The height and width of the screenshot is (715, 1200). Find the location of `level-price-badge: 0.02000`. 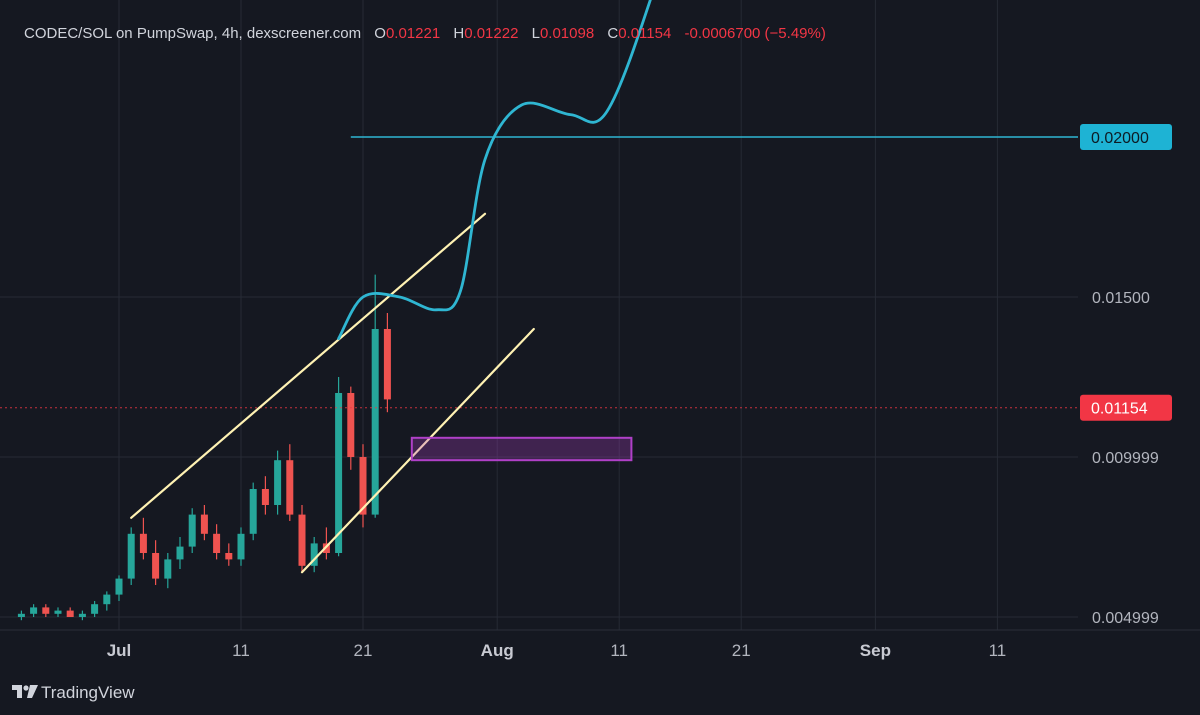

level-price-badge: 0.02000 is located at coordinates (1126, 137).